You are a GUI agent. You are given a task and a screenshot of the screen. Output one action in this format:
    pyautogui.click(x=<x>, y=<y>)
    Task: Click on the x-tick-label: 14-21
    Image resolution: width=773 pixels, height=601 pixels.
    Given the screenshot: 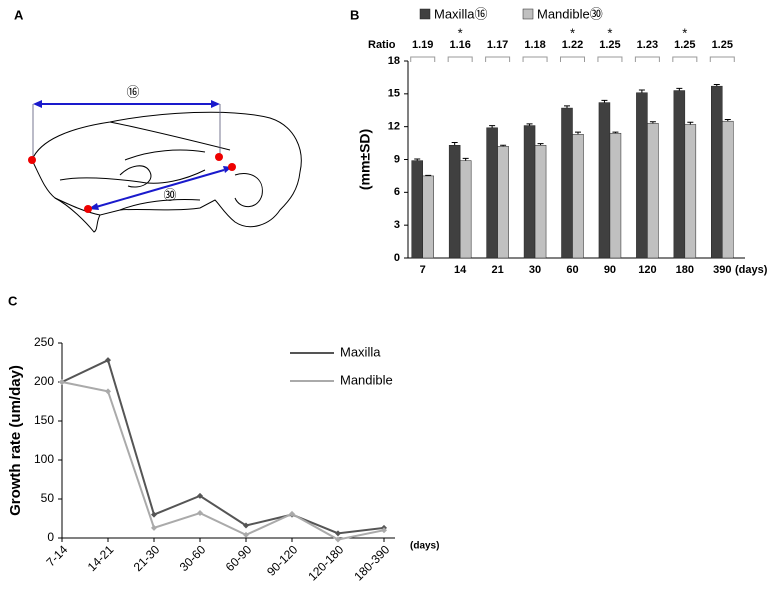 What is the action you would take?
    pyautogui.click(x=101, y=558)
    